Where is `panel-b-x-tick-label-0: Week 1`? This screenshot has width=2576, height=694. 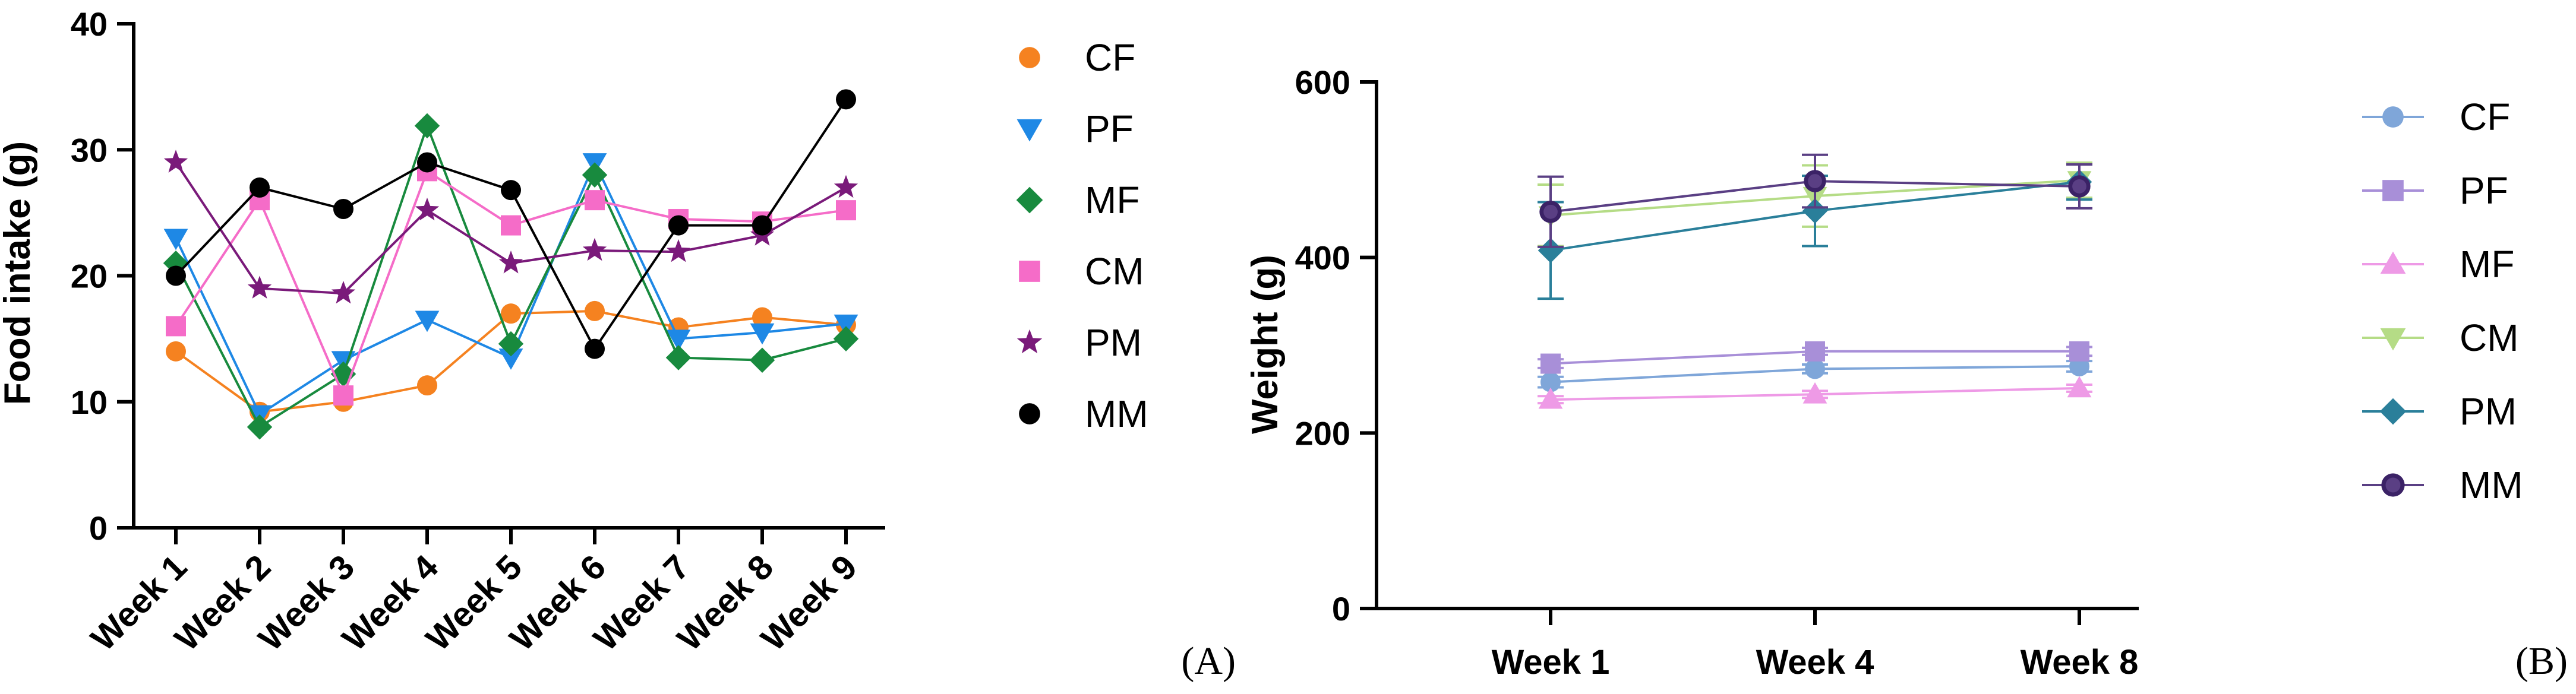
panel-b-x-tick-label-0: Week 1 is located at coordinates (1551, 662).